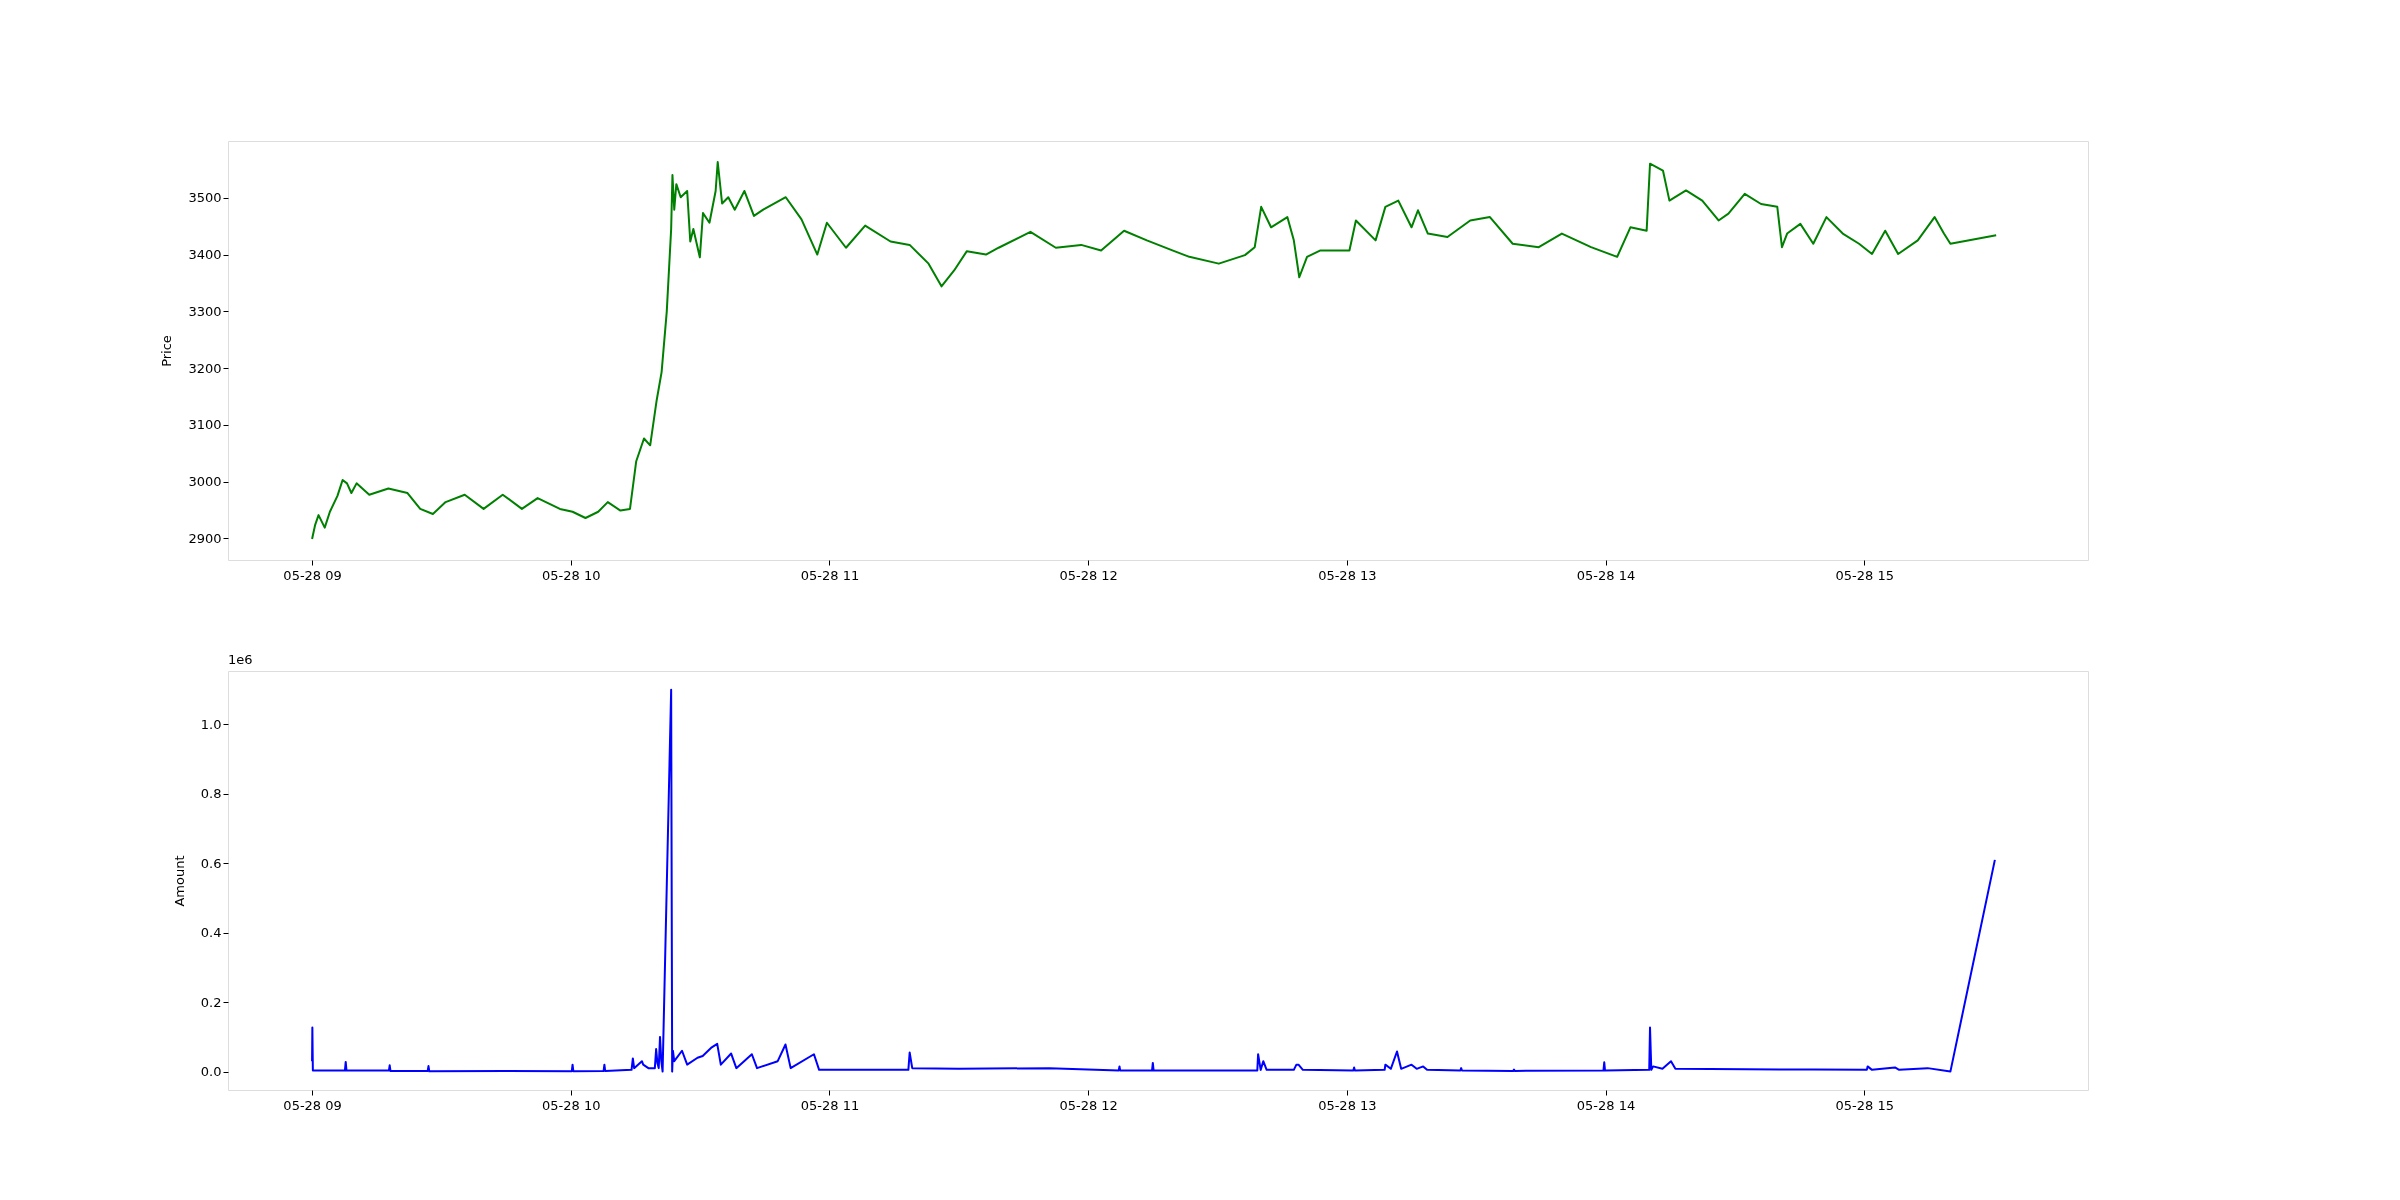 The image size is (2400, 1200). What do you see at coordinates (211, 794) in the screenshot?
I see `y-tick-label: 0.8` at bounding box center [211, 794].